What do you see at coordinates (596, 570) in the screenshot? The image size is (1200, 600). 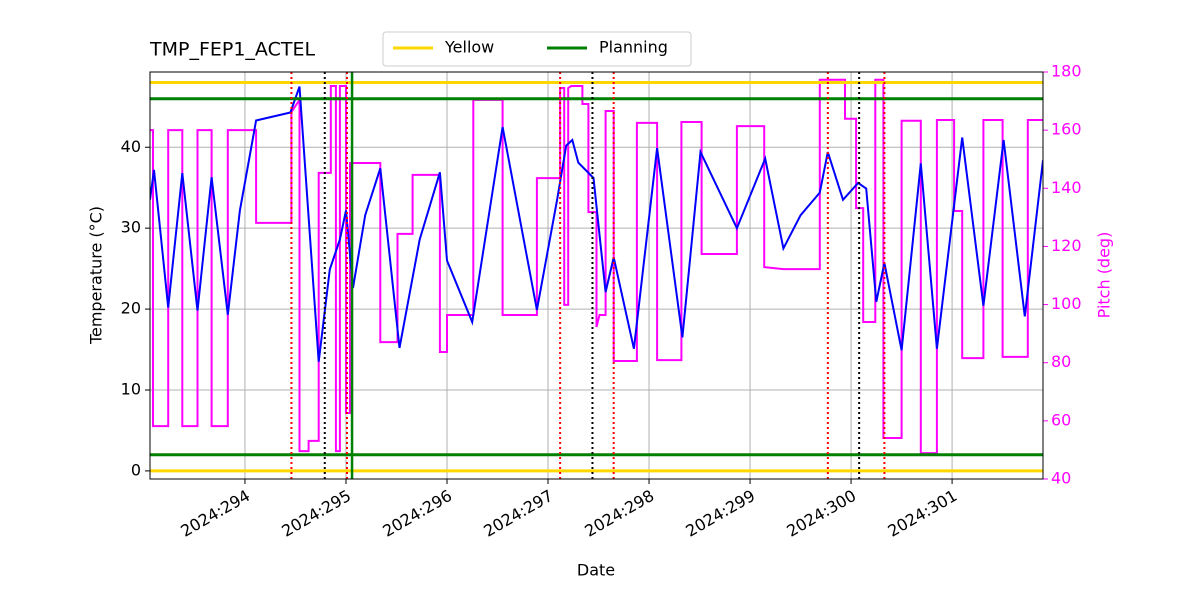 I see `x-axis-label: Date` at bounding box center [596, 570].